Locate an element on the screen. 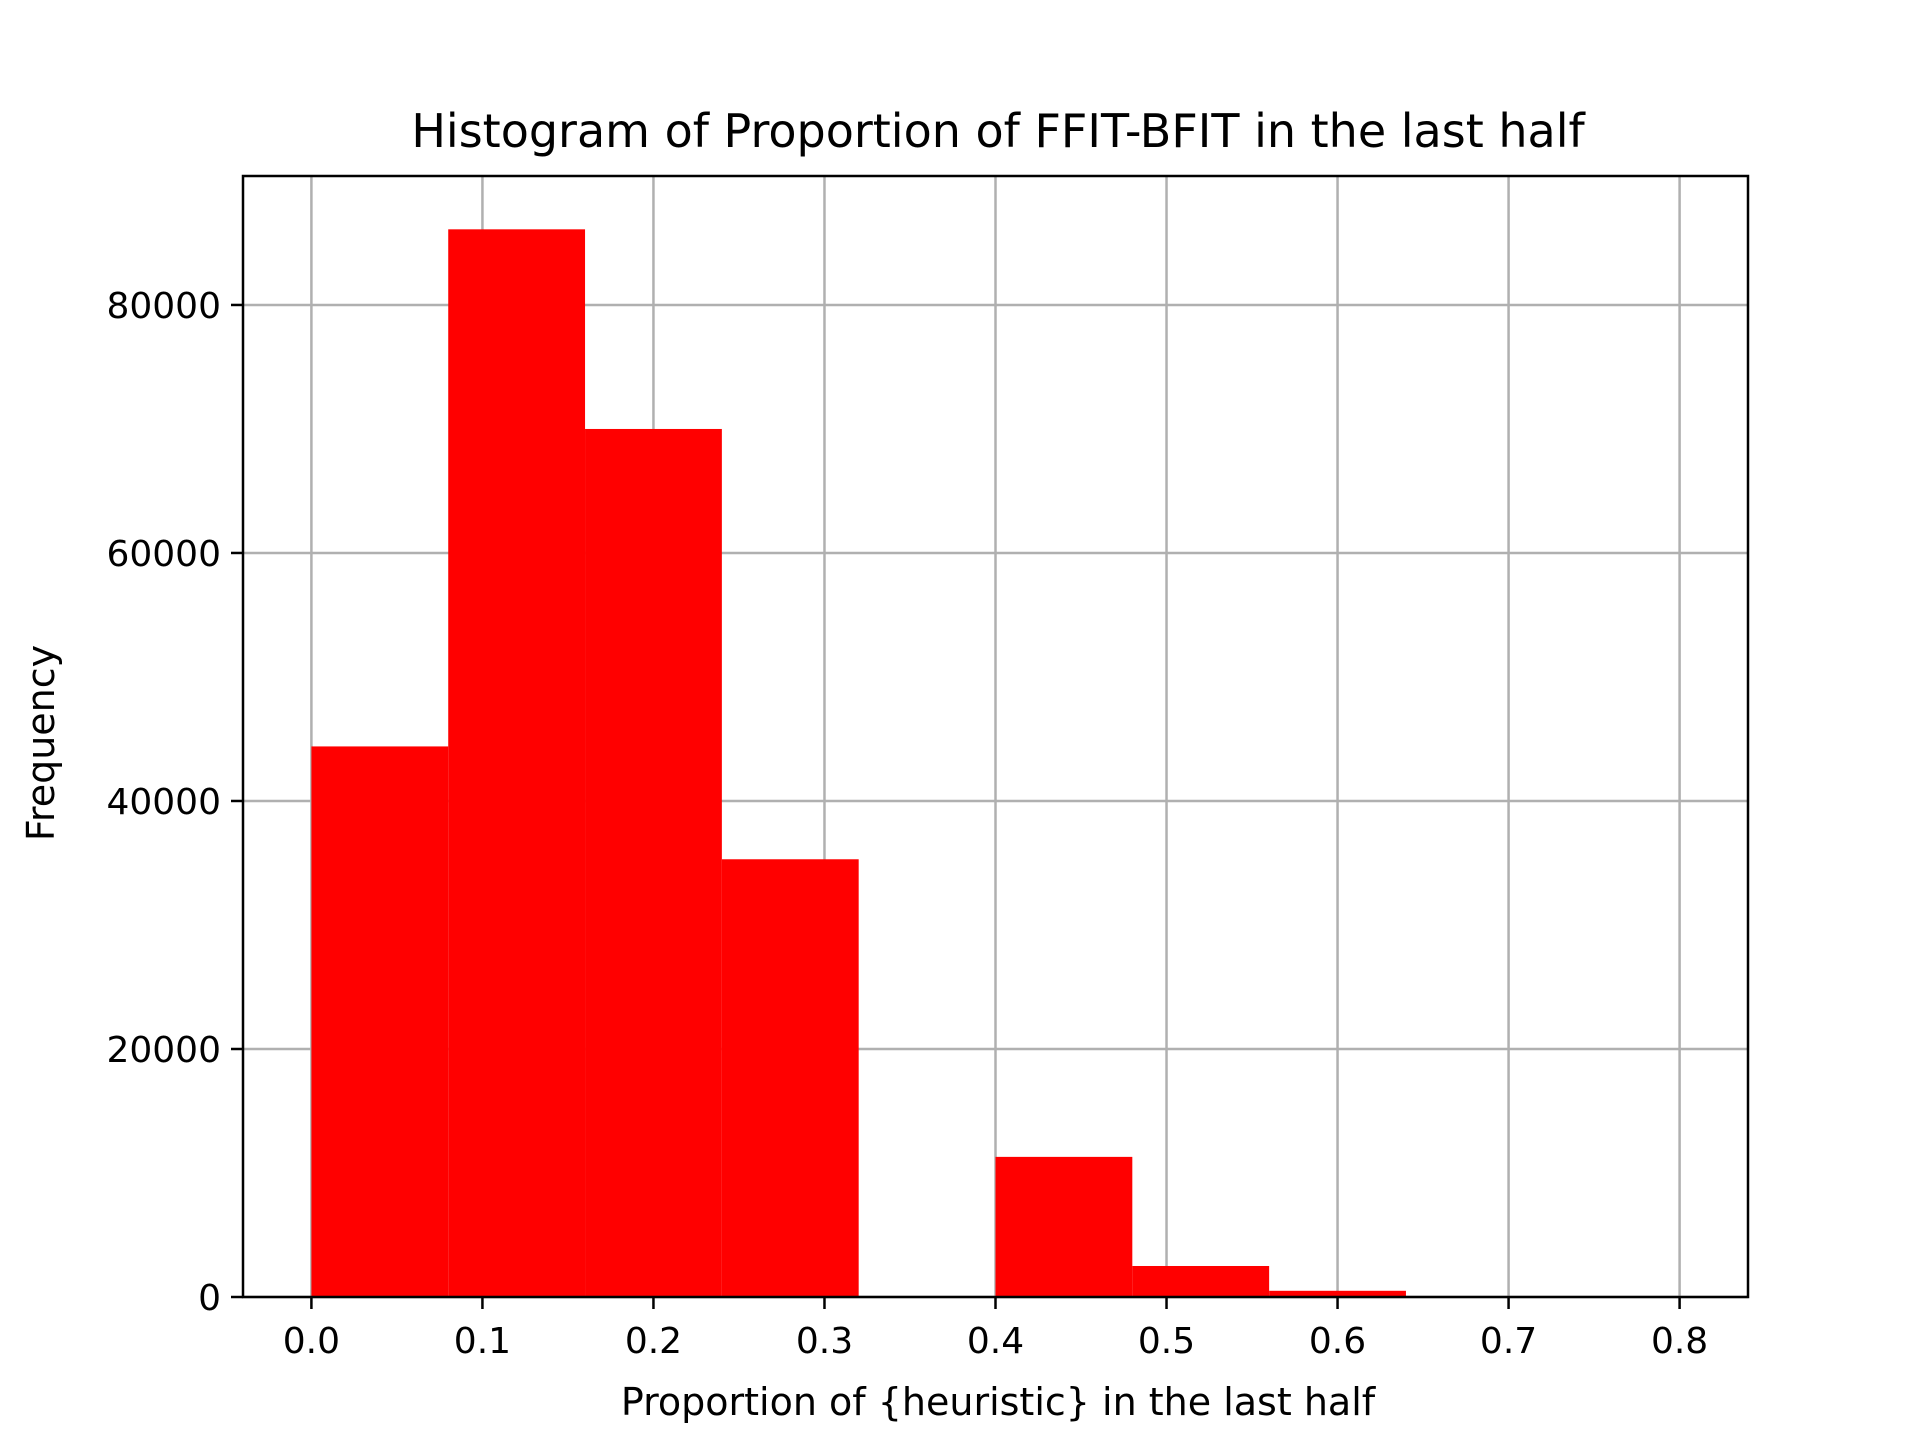 The width and height of the screenshot is (1920, 1440). x-tick-label: 0.6 is located at coordinates (1337, 1341).